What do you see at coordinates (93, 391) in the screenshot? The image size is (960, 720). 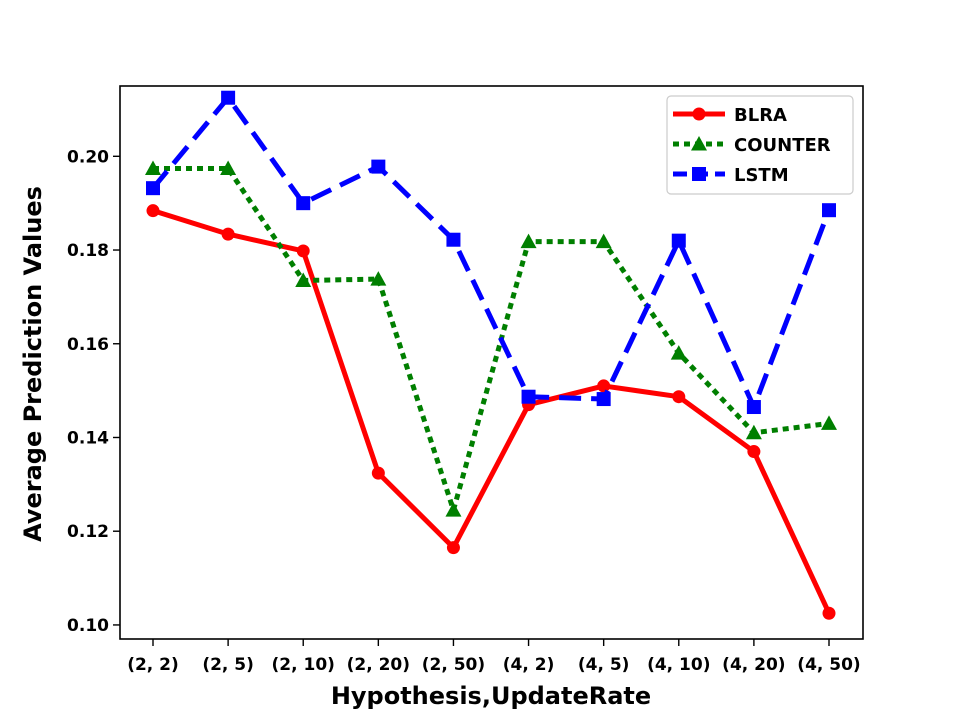 I see `y-axis: 0.10 0.12 0.14 0.16 0.18 0.20` at bounding box center [93, 391].